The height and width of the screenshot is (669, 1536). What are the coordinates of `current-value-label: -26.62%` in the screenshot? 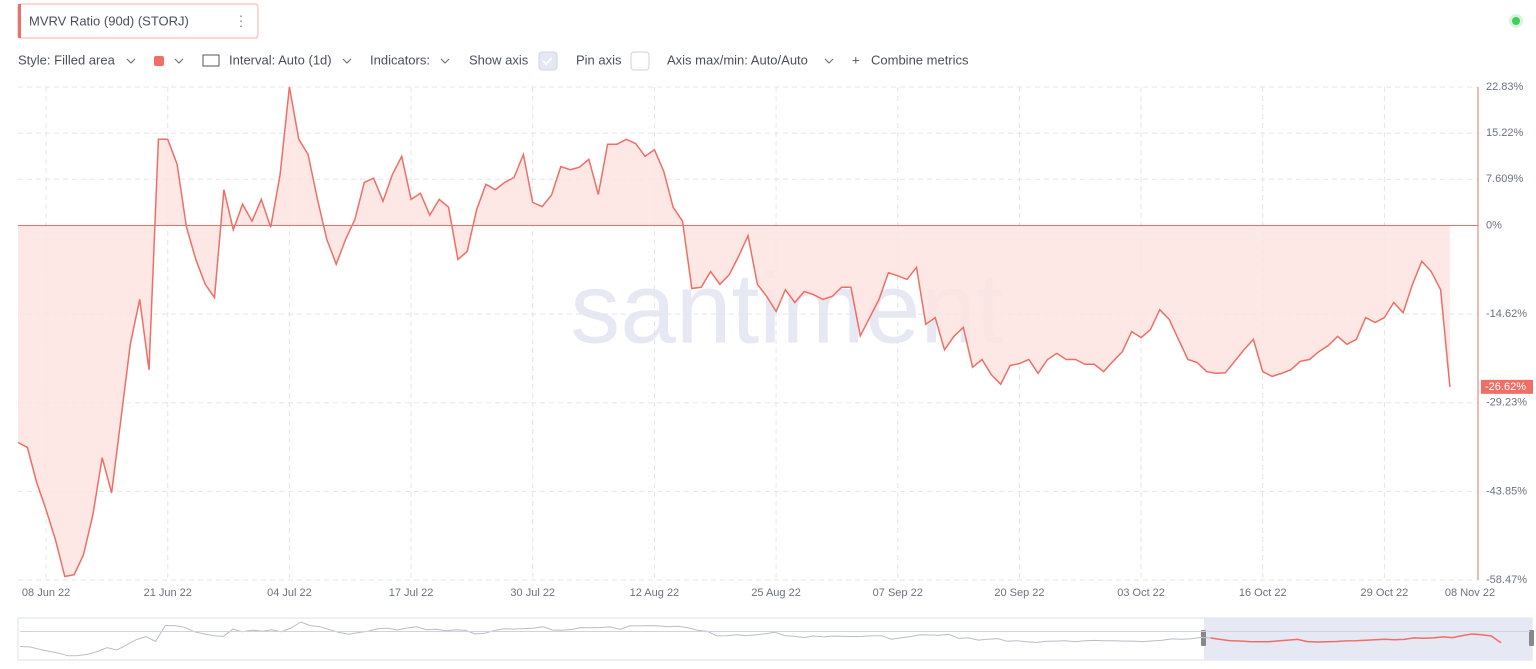 It's located at (1505, 387).